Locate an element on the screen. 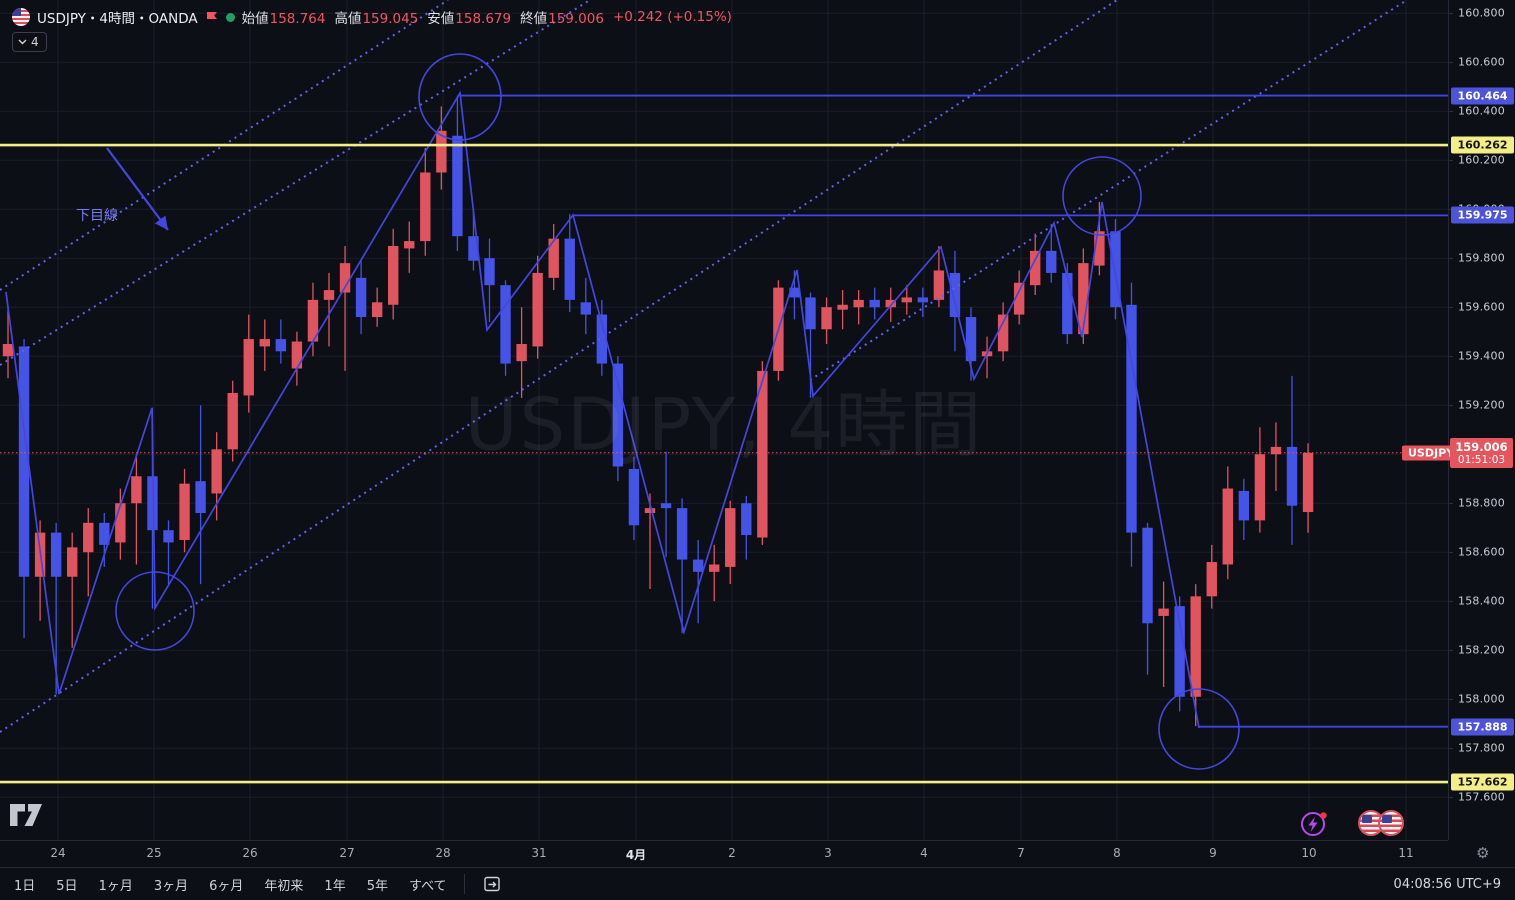 The width and height of the screenshot is (1515, 900). time-axis-label: 7 is located at coordinates (1021, 853).